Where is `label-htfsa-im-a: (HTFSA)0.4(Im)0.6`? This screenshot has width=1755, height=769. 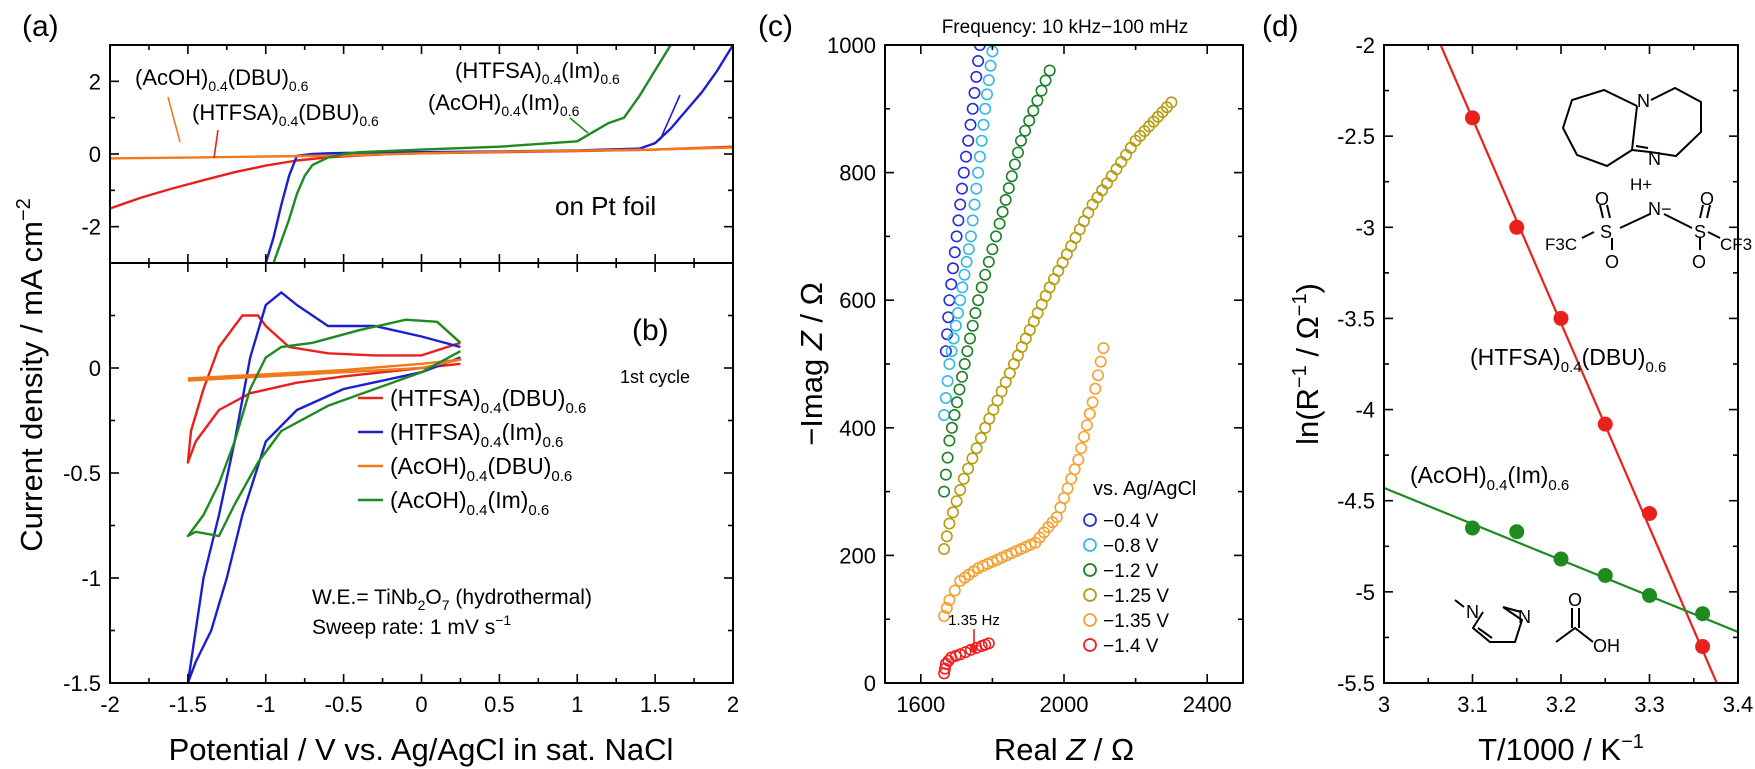 label-htfsa-im-a: (HTFSA)0.4(Im)0.6 is located at coordinates (537, 72).